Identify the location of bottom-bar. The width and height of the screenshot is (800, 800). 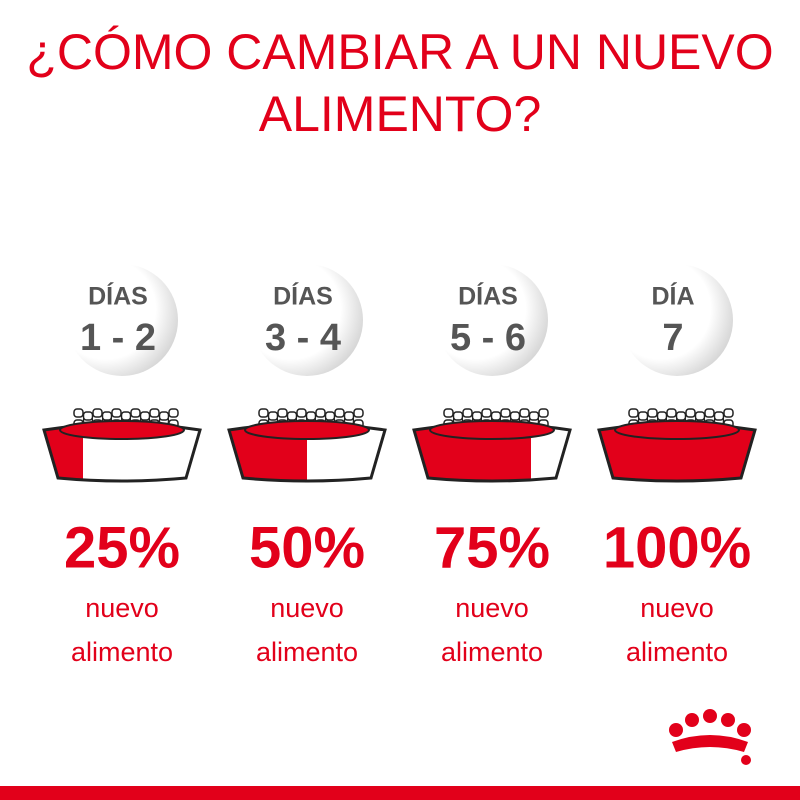
(400, 793).